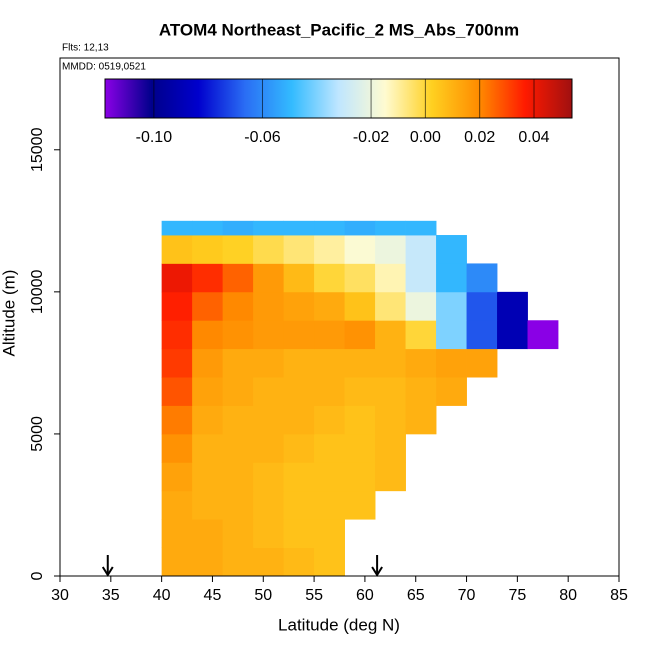 The height and width of the screenshot is (655, 650). I want to click on marker-arrowhead, so click(377, 571).